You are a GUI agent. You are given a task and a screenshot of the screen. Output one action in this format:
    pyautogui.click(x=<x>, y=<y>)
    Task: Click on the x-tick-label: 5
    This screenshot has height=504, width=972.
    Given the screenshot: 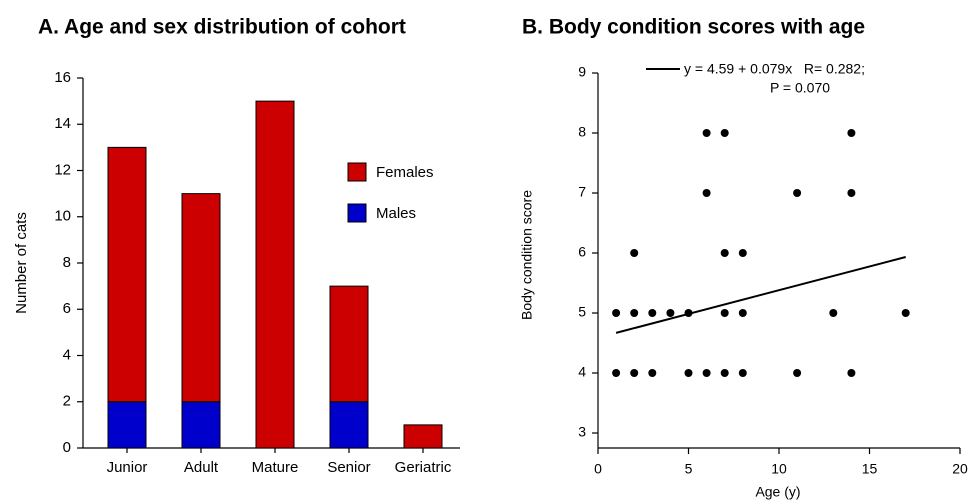 What is the action you would take?
    pyautogui.click(x=689, y=469)
    